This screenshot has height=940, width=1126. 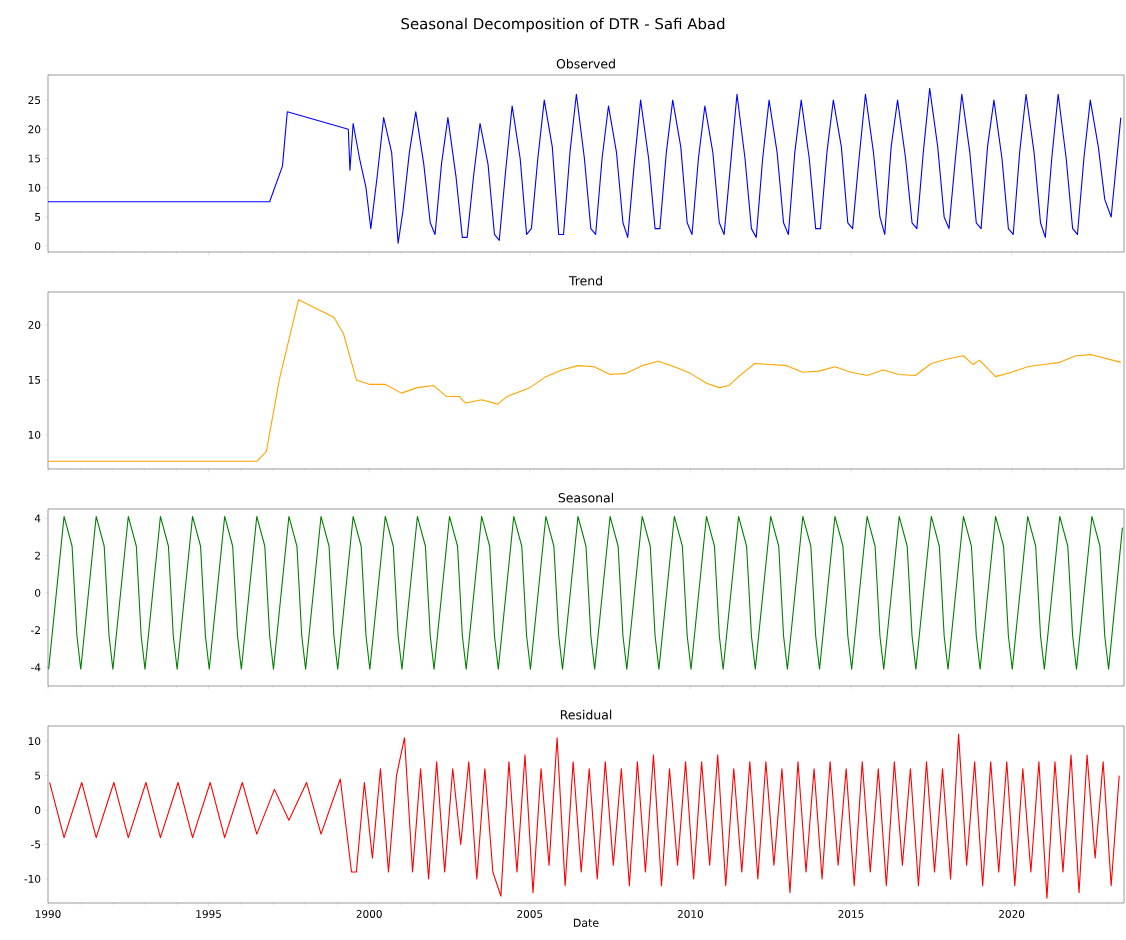 I want to click on x-axis-title: Date, so click(x=586, y=922).